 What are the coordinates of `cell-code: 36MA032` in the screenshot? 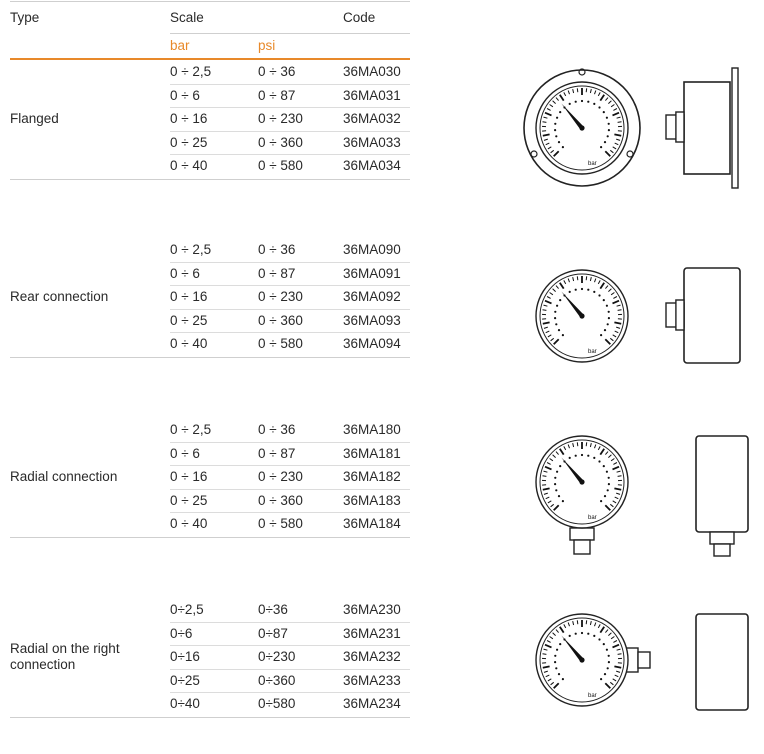 It's located at (372, 118).